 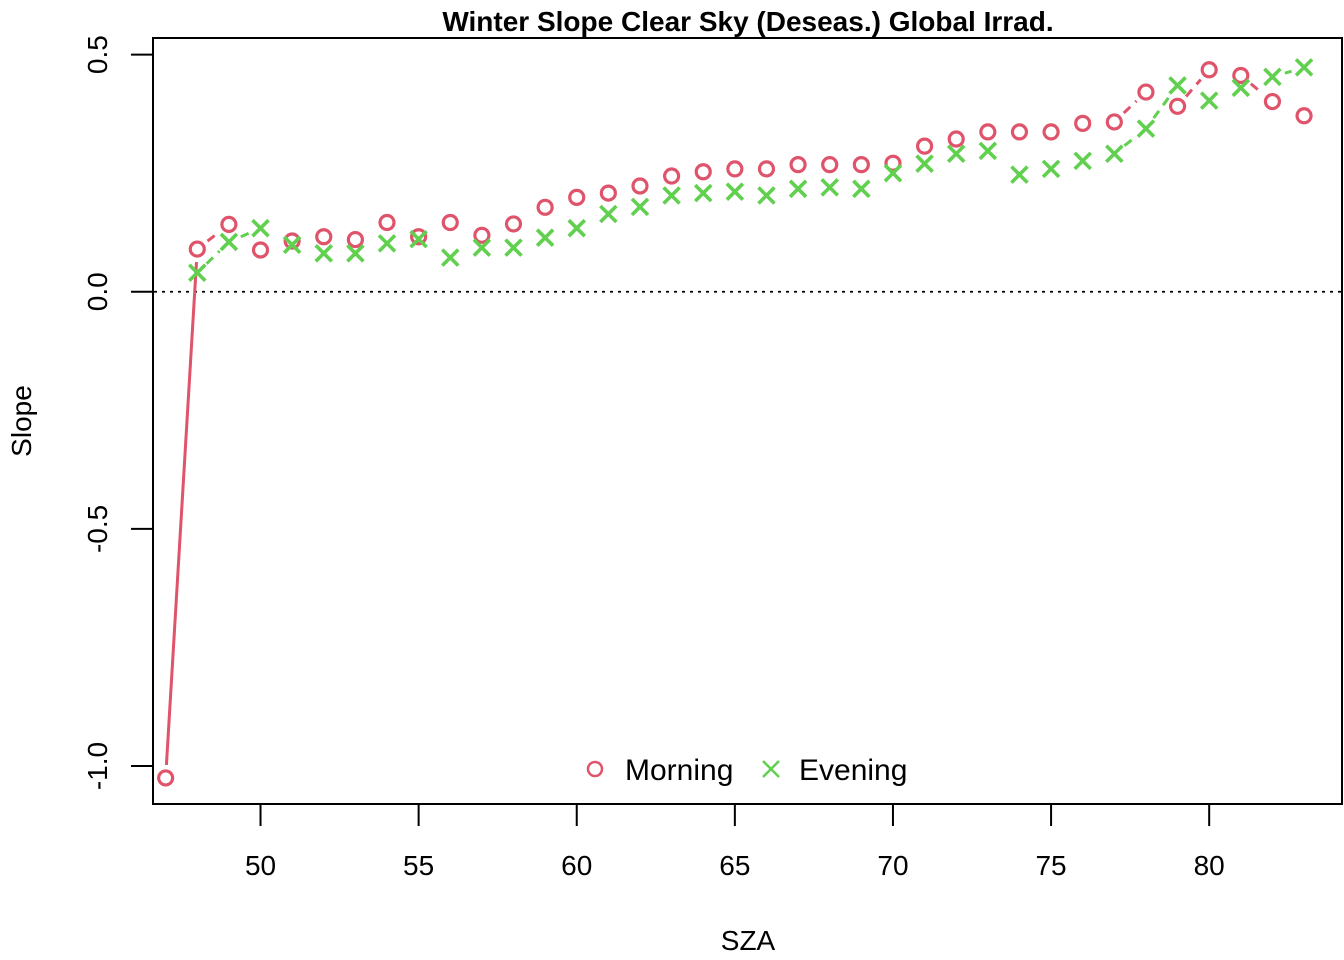 I want to click on x-tick-label: 65, so click(x=734, y=865).